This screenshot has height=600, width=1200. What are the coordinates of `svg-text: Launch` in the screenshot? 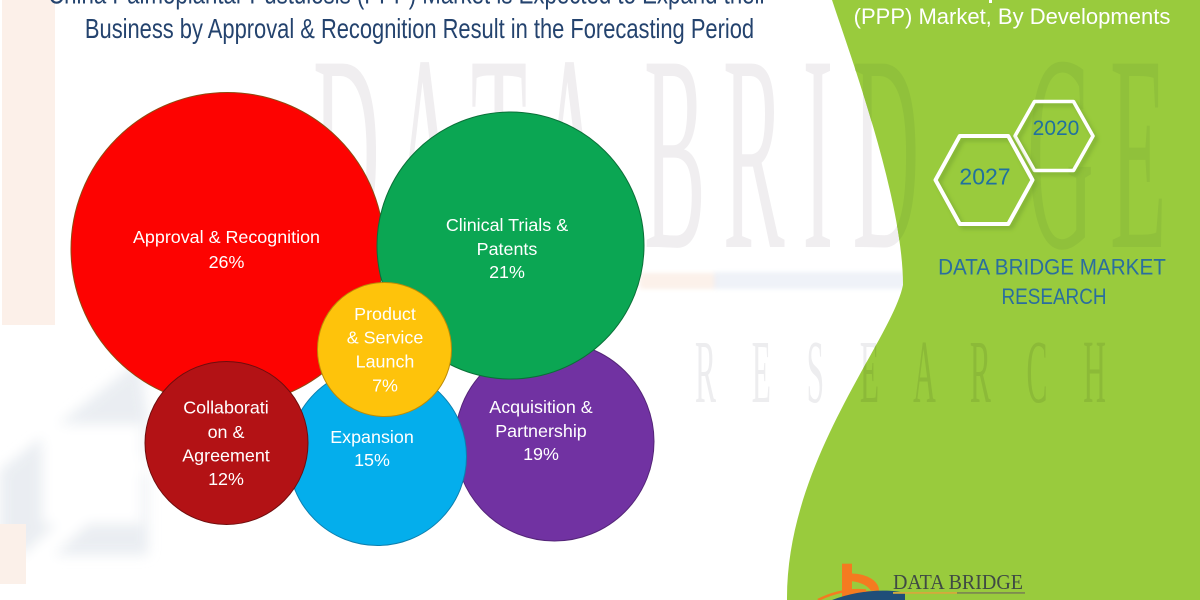 It's located at (385, 362).